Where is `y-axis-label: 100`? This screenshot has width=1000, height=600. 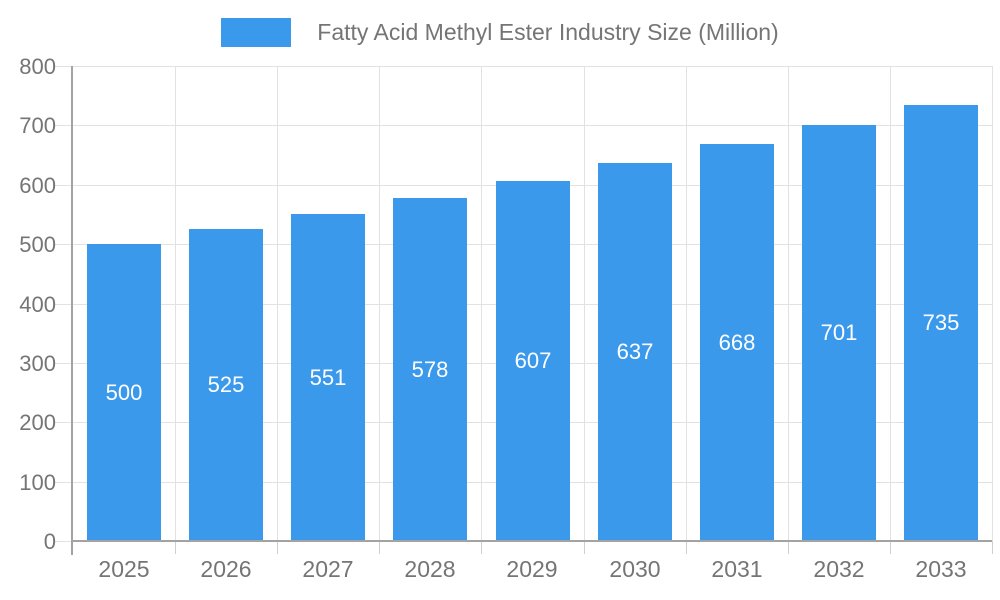
y-axis-label: 100 is located at coordinates (37, 482).